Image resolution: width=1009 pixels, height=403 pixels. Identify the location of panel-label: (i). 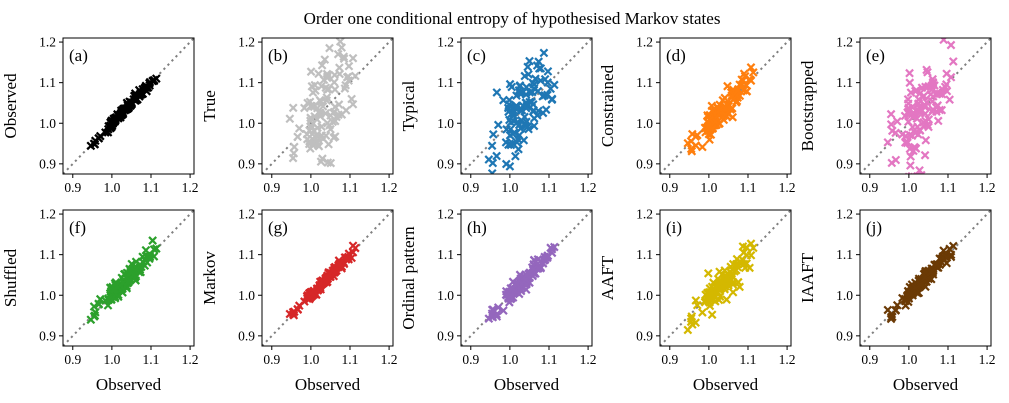
(674, 227).